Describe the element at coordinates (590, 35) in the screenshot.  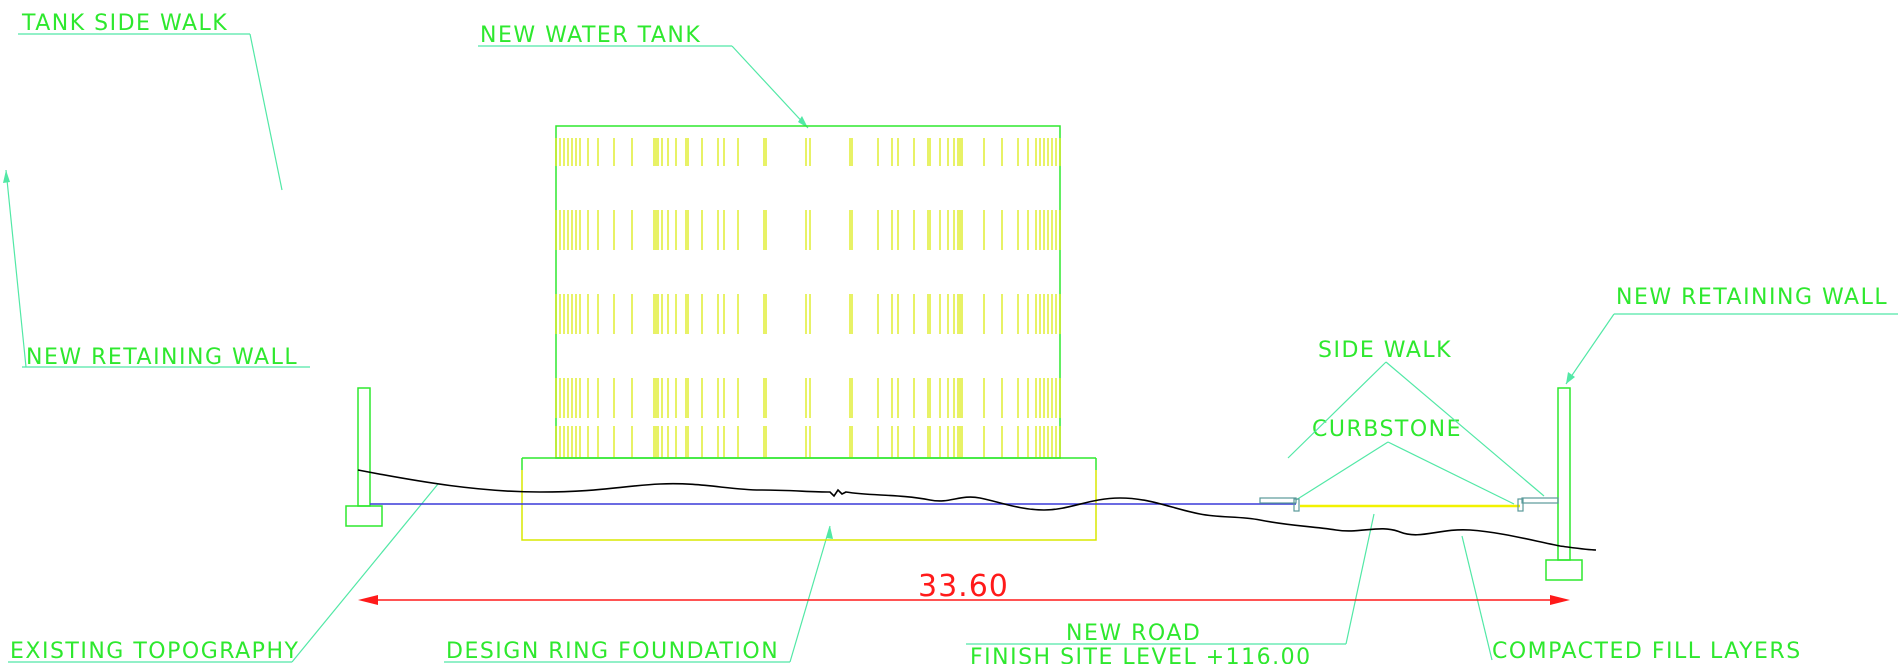
I see `new-water-tank-label: NEW WATER TANK` at that location.